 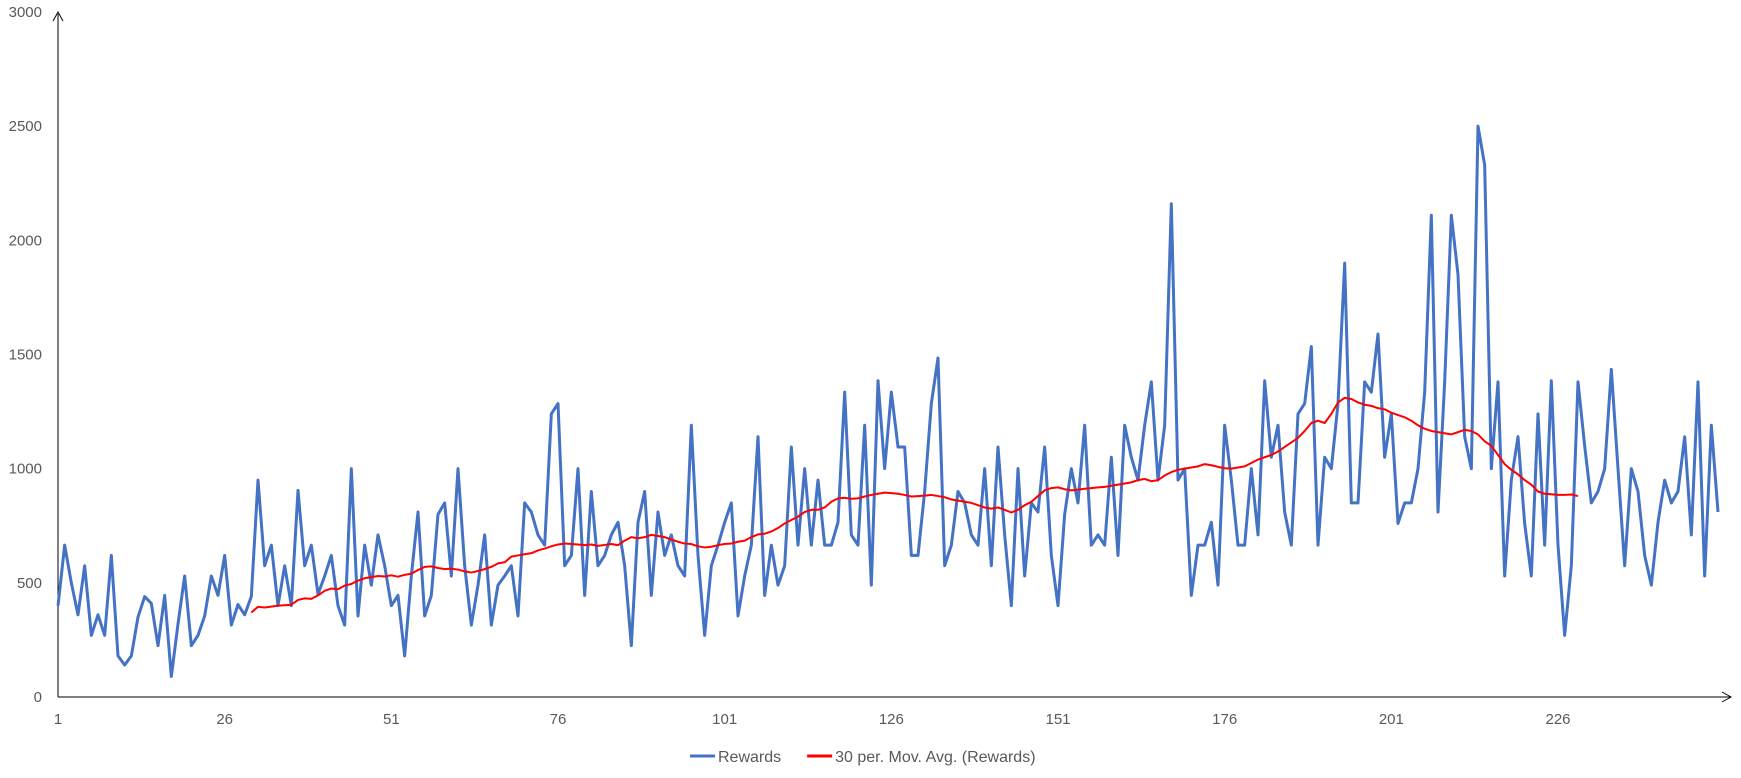 What do you see at coordinates (558, 719) in the screenshot?
I see `x-tick-label: 76` at bounding box center [558, 719].